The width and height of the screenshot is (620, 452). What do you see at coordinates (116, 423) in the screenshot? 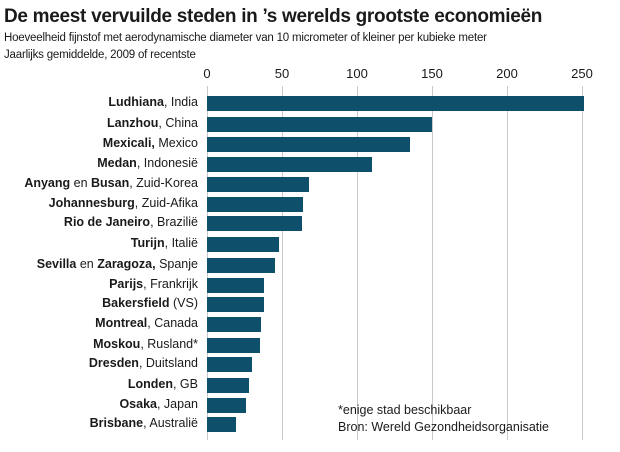
I see `city-name: Brisbane` at bounding box center [116, 423].